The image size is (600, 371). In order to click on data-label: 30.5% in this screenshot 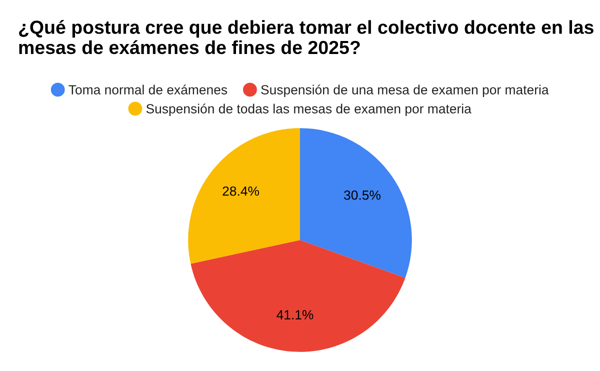, I will do `click(362, 195)`.